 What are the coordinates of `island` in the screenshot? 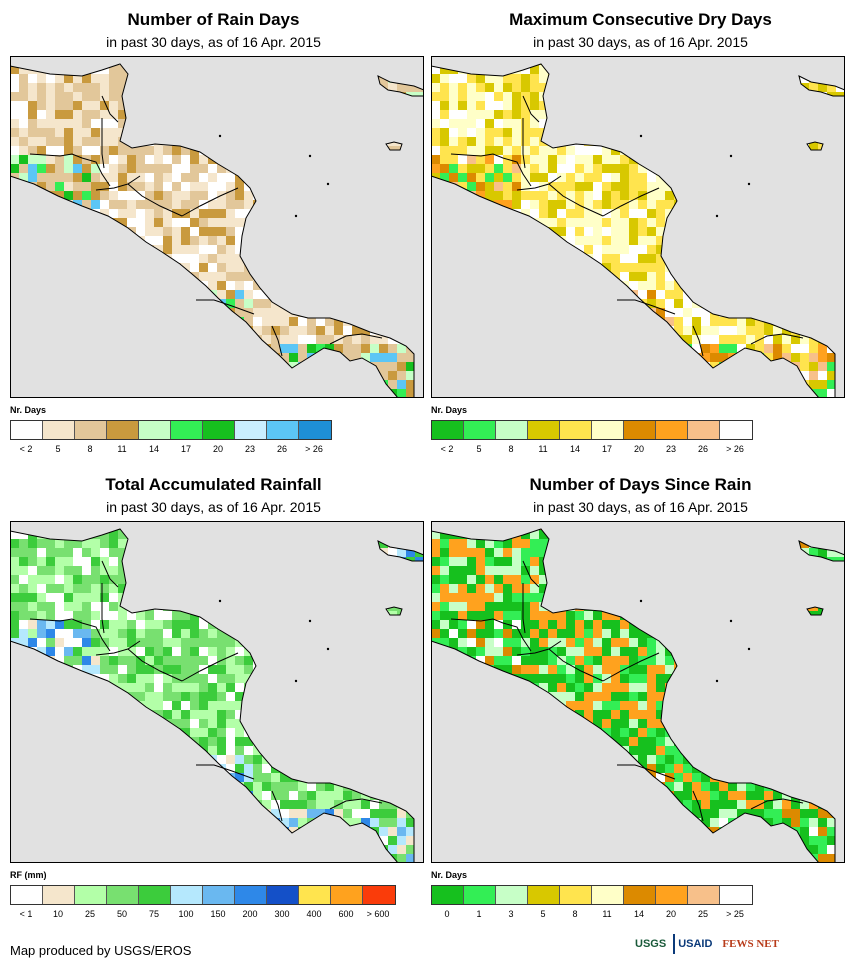 It's located at (310, 156).